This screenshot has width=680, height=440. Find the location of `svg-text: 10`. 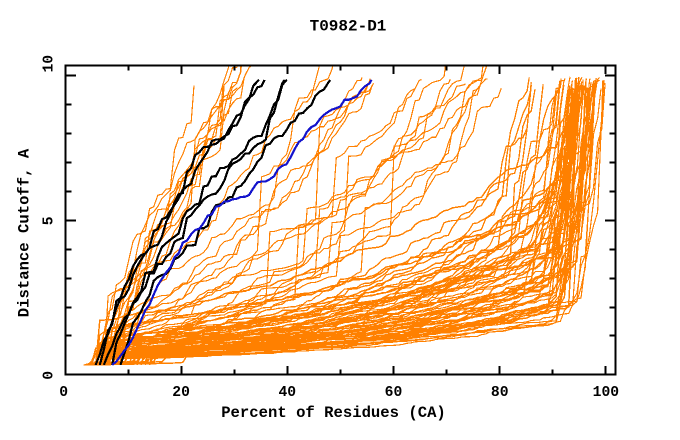

svg-text: 10 is located at coordinates (49, 64).